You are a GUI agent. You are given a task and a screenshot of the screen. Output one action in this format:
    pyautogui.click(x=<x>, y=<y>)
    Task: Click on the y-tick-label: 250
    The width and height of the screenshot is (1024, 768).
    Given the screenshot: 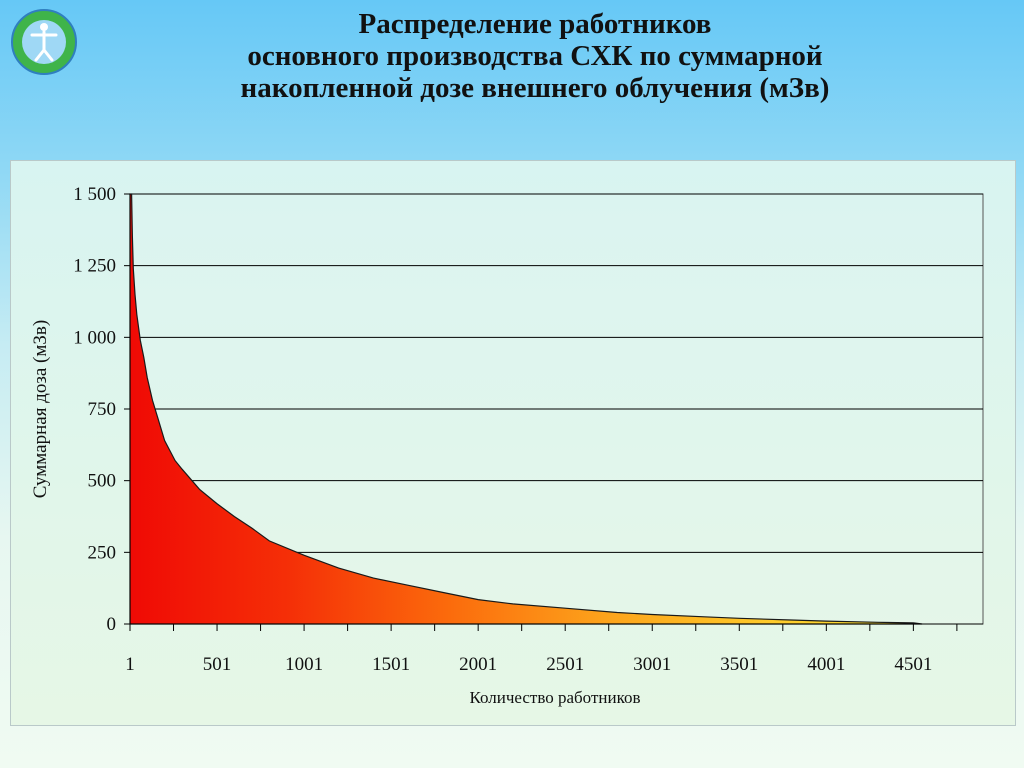 What is the action you would take?
    pyautogui.click(x=102, y=552)
    